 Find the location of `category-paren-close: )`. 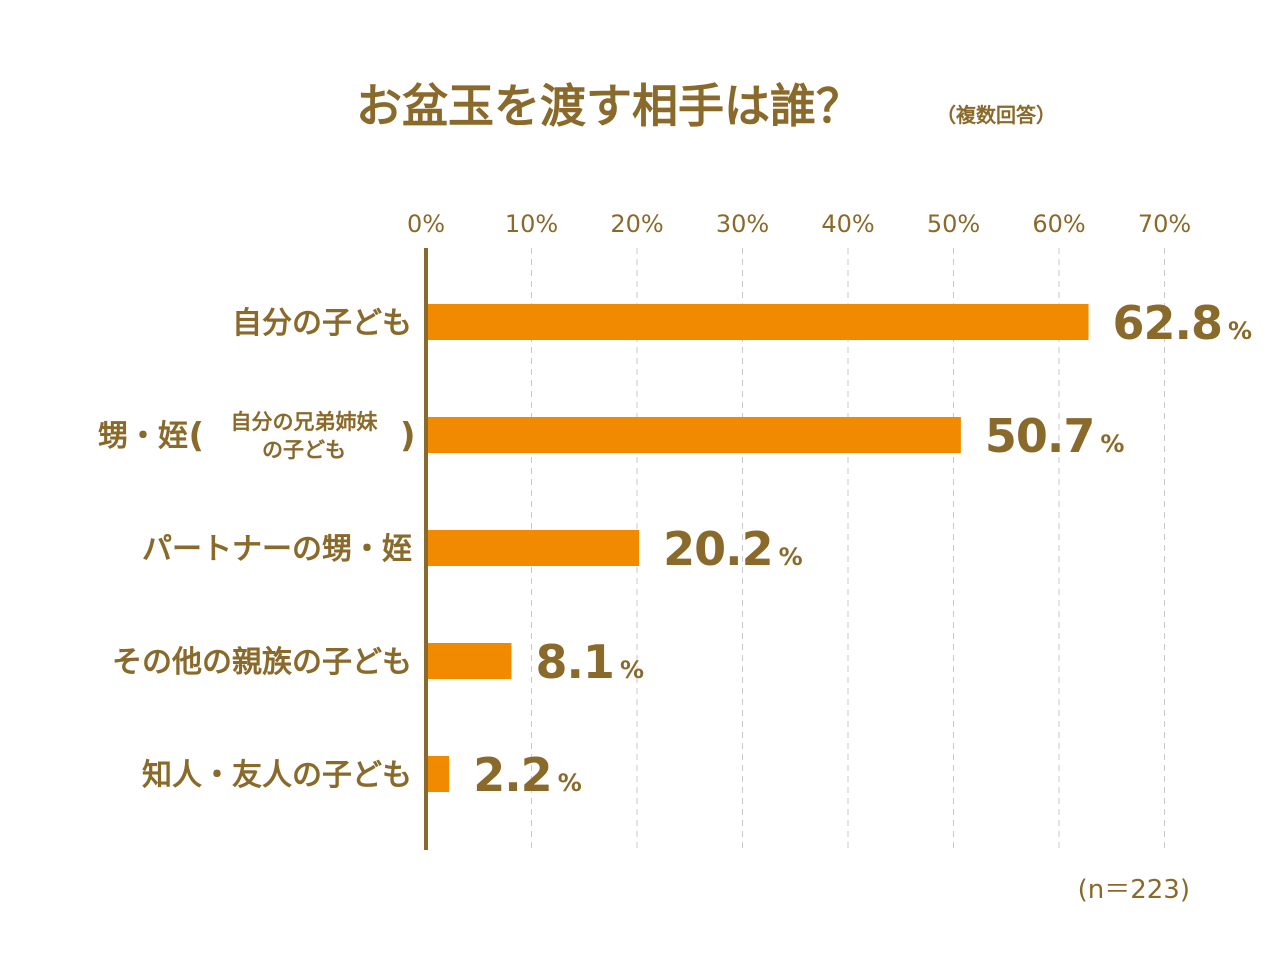

category-paren-close: ) is located at coordinates (408, 436).